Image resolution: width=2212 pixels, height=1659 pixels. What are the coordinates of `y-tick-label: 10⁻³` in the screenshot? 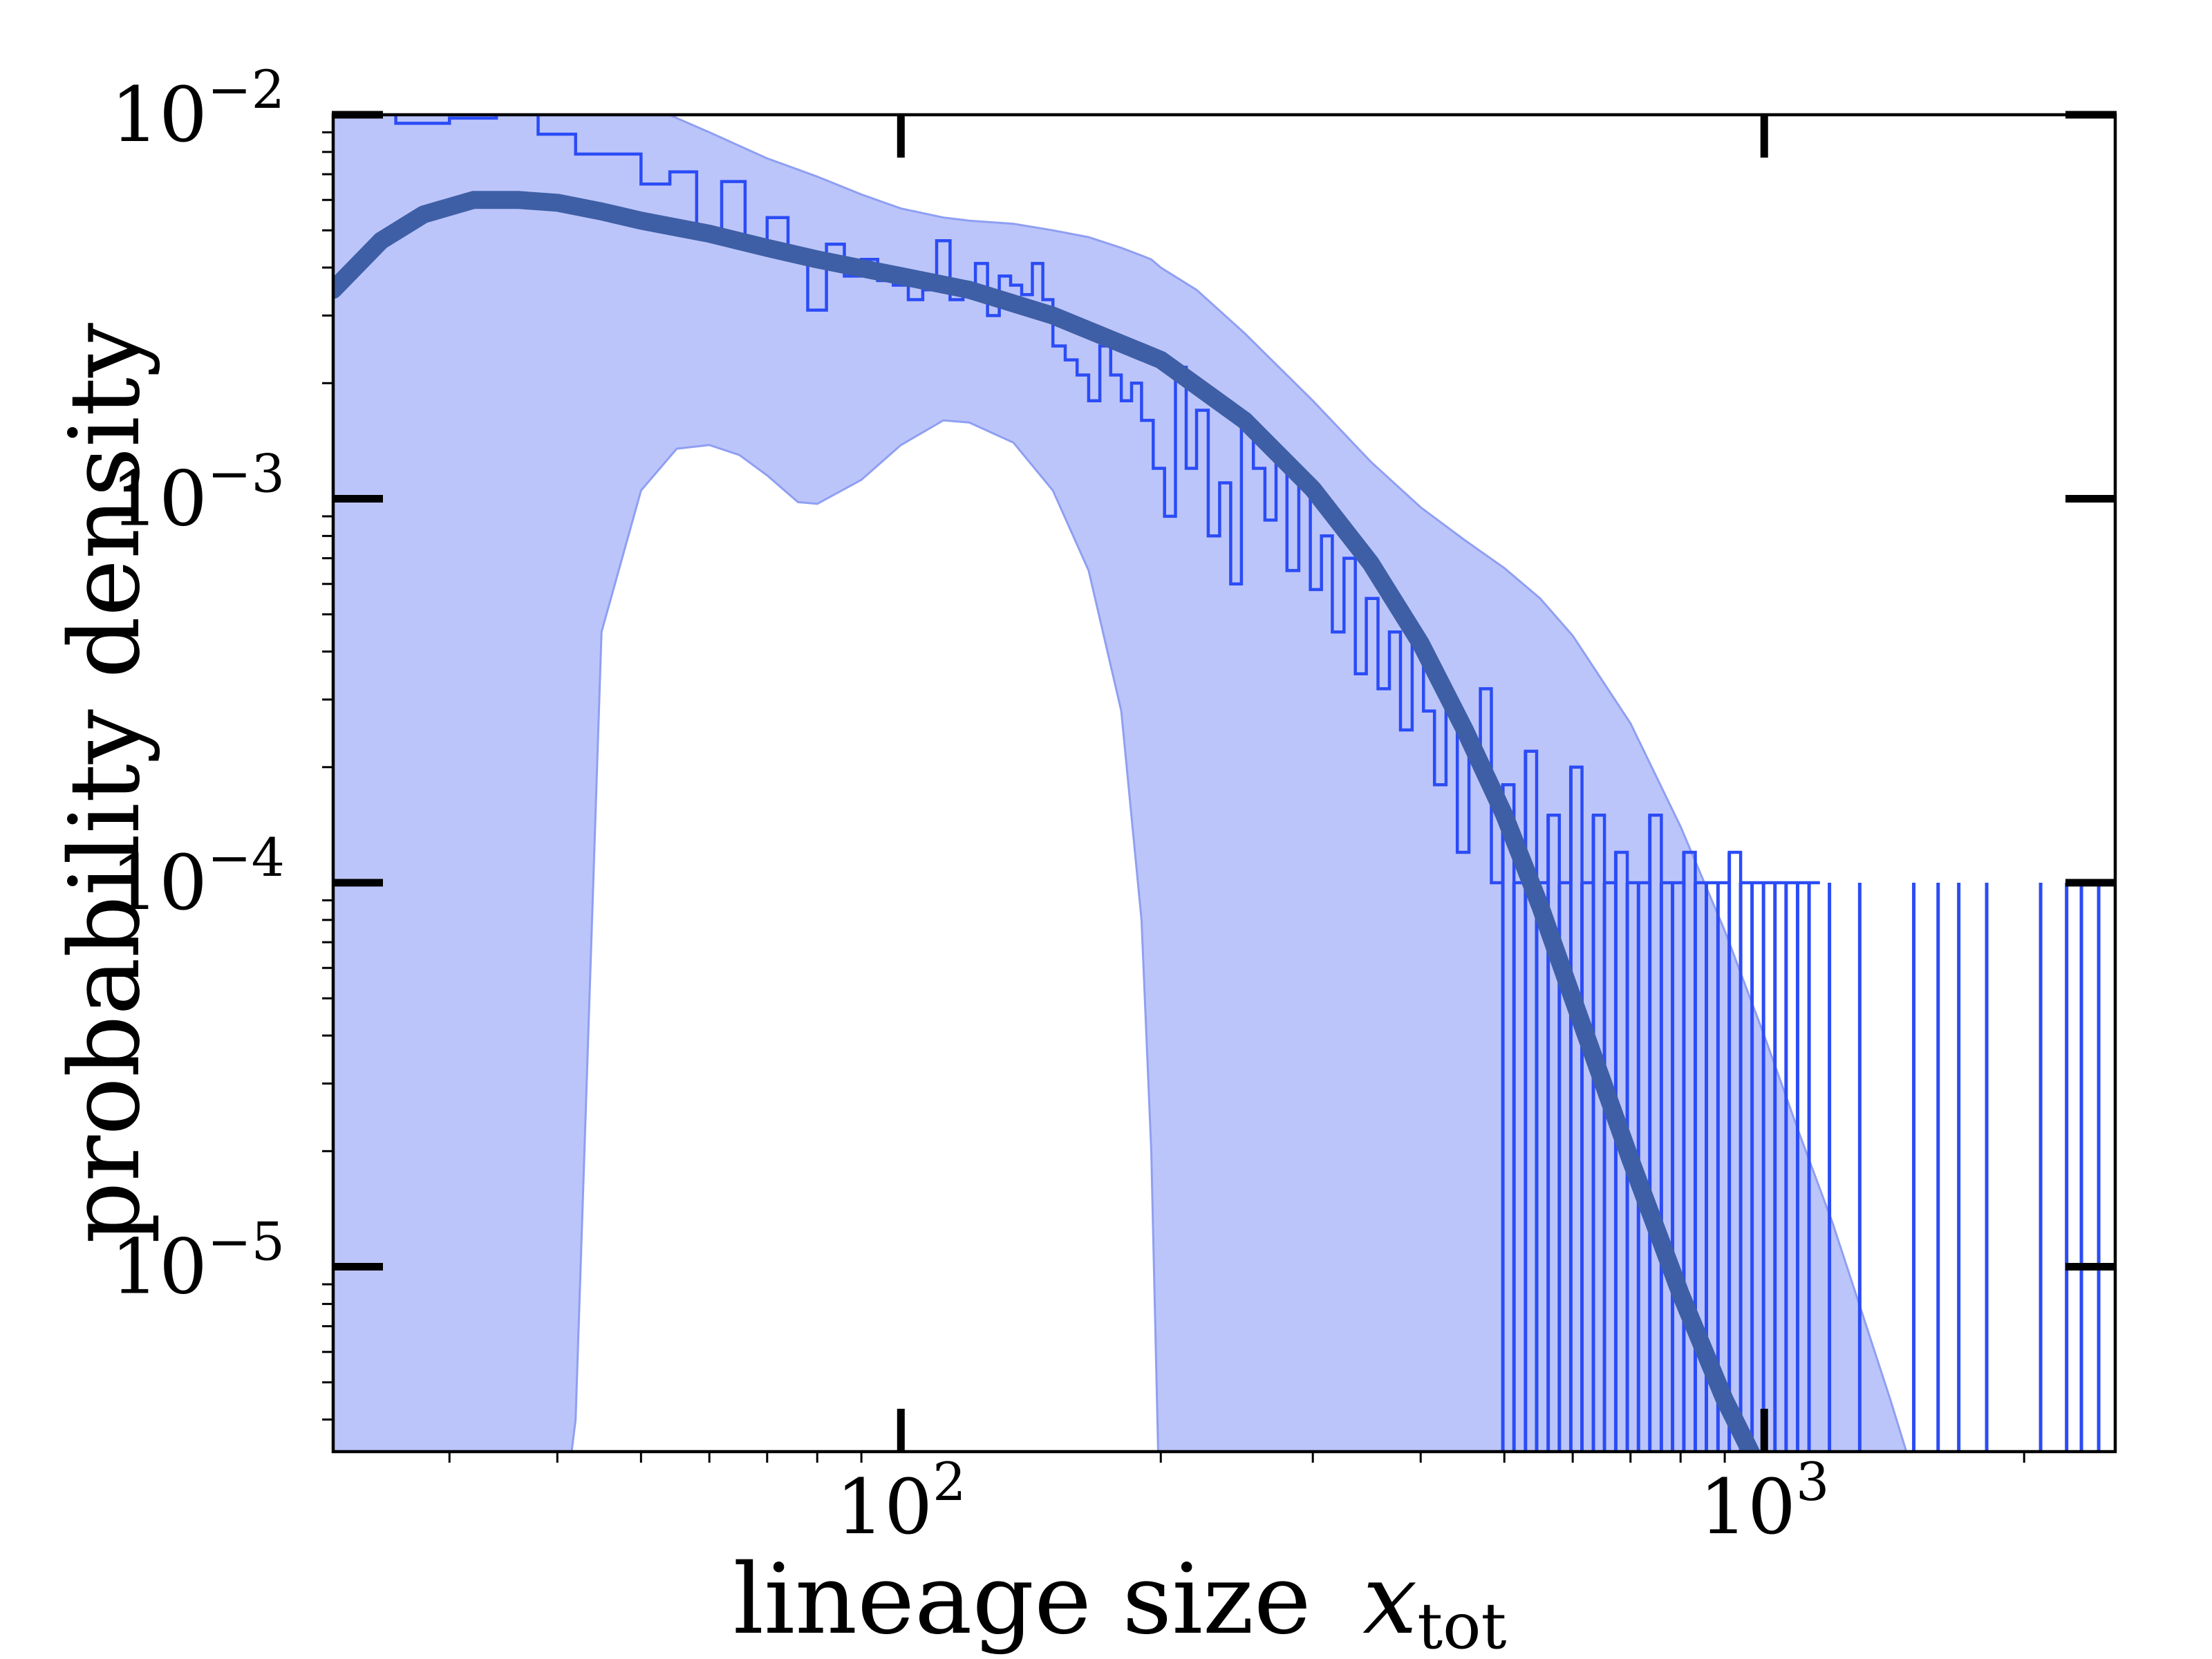 It's located at (198, 493).